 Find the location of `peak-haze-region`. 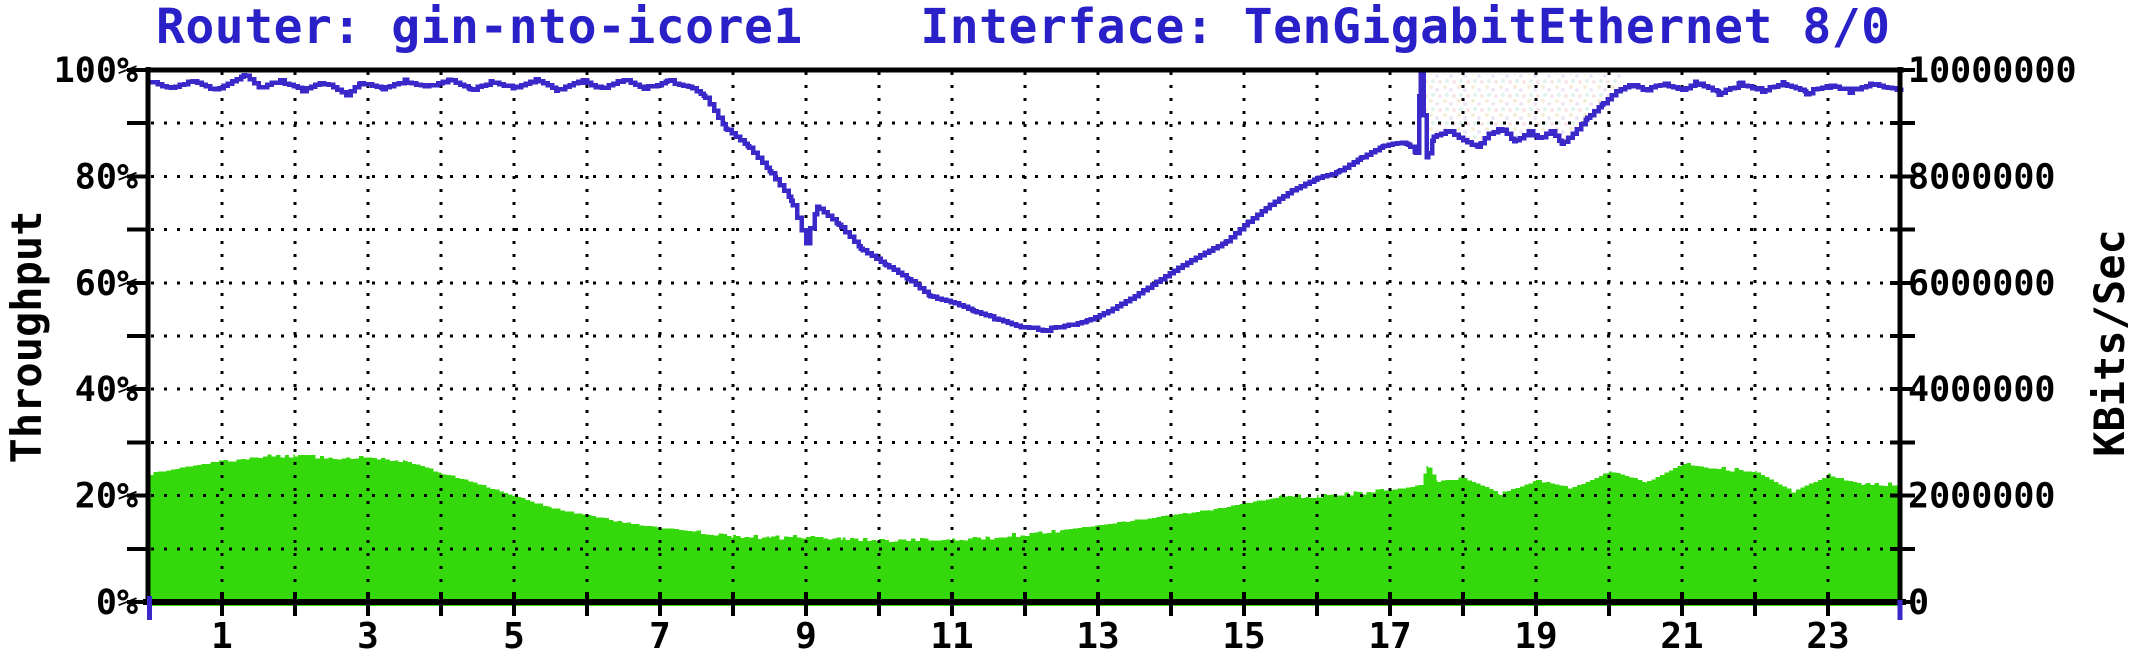

peak-haze-region is located at coordinates (1520, 116).